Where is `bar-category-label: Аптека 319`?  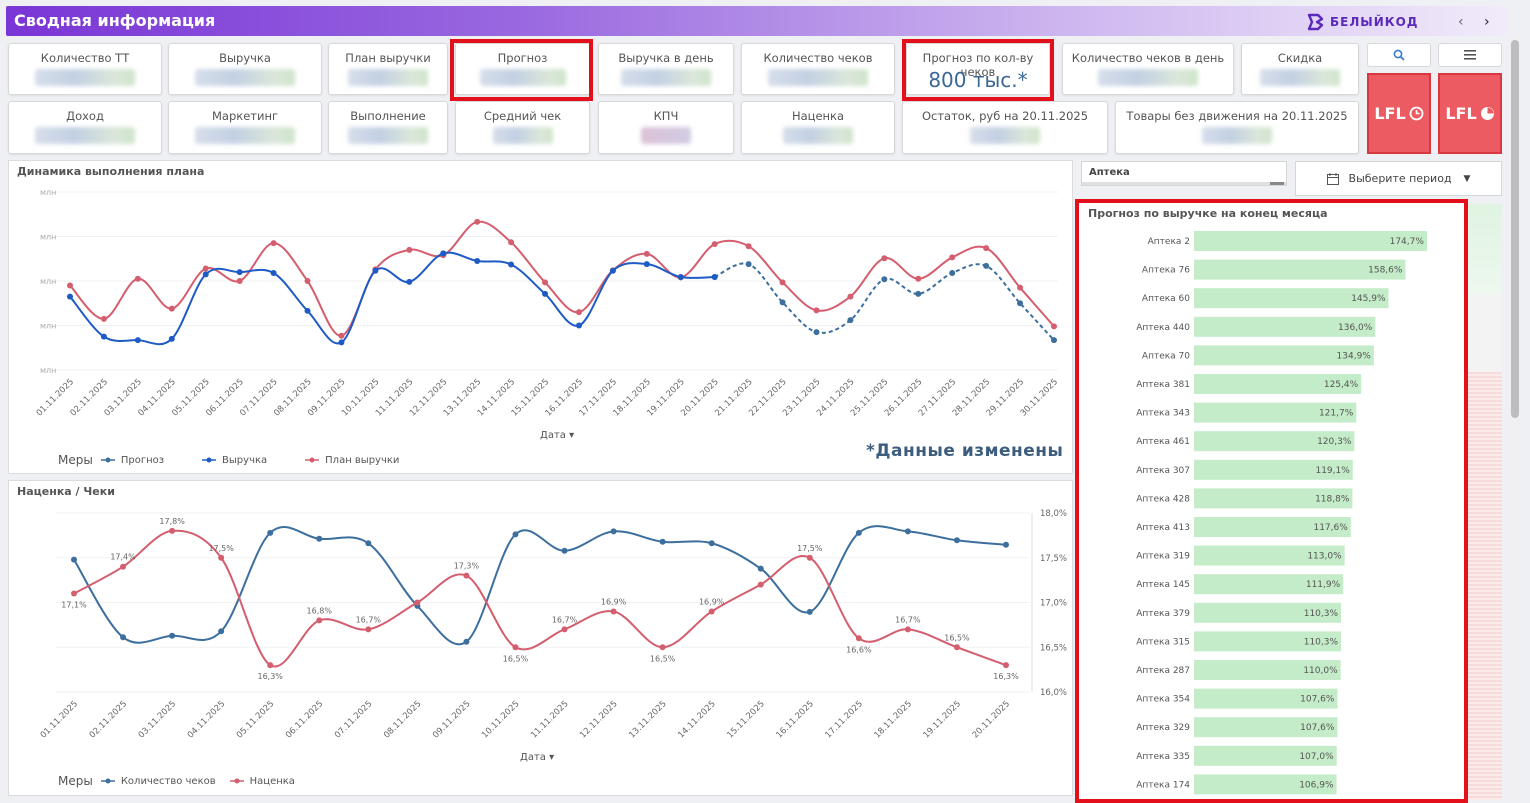 bar-category-label: Аптека 319 is located at coordinates (1163, 557).